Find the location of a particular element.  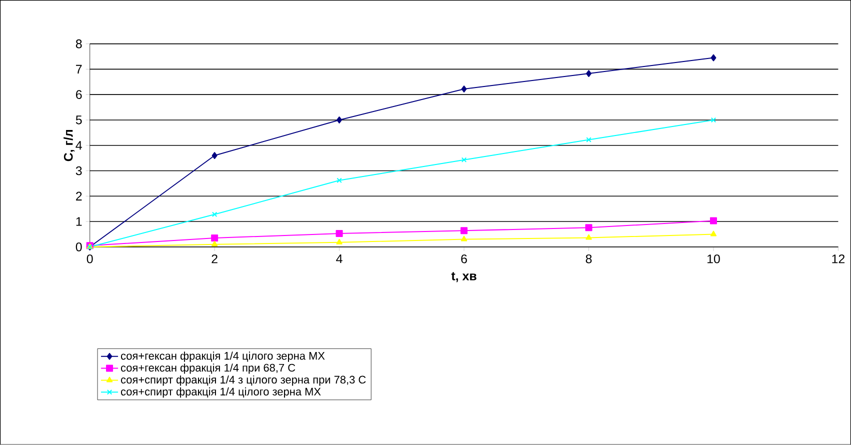

x-axis-title: t, хв is located at coordinates (463, 277).